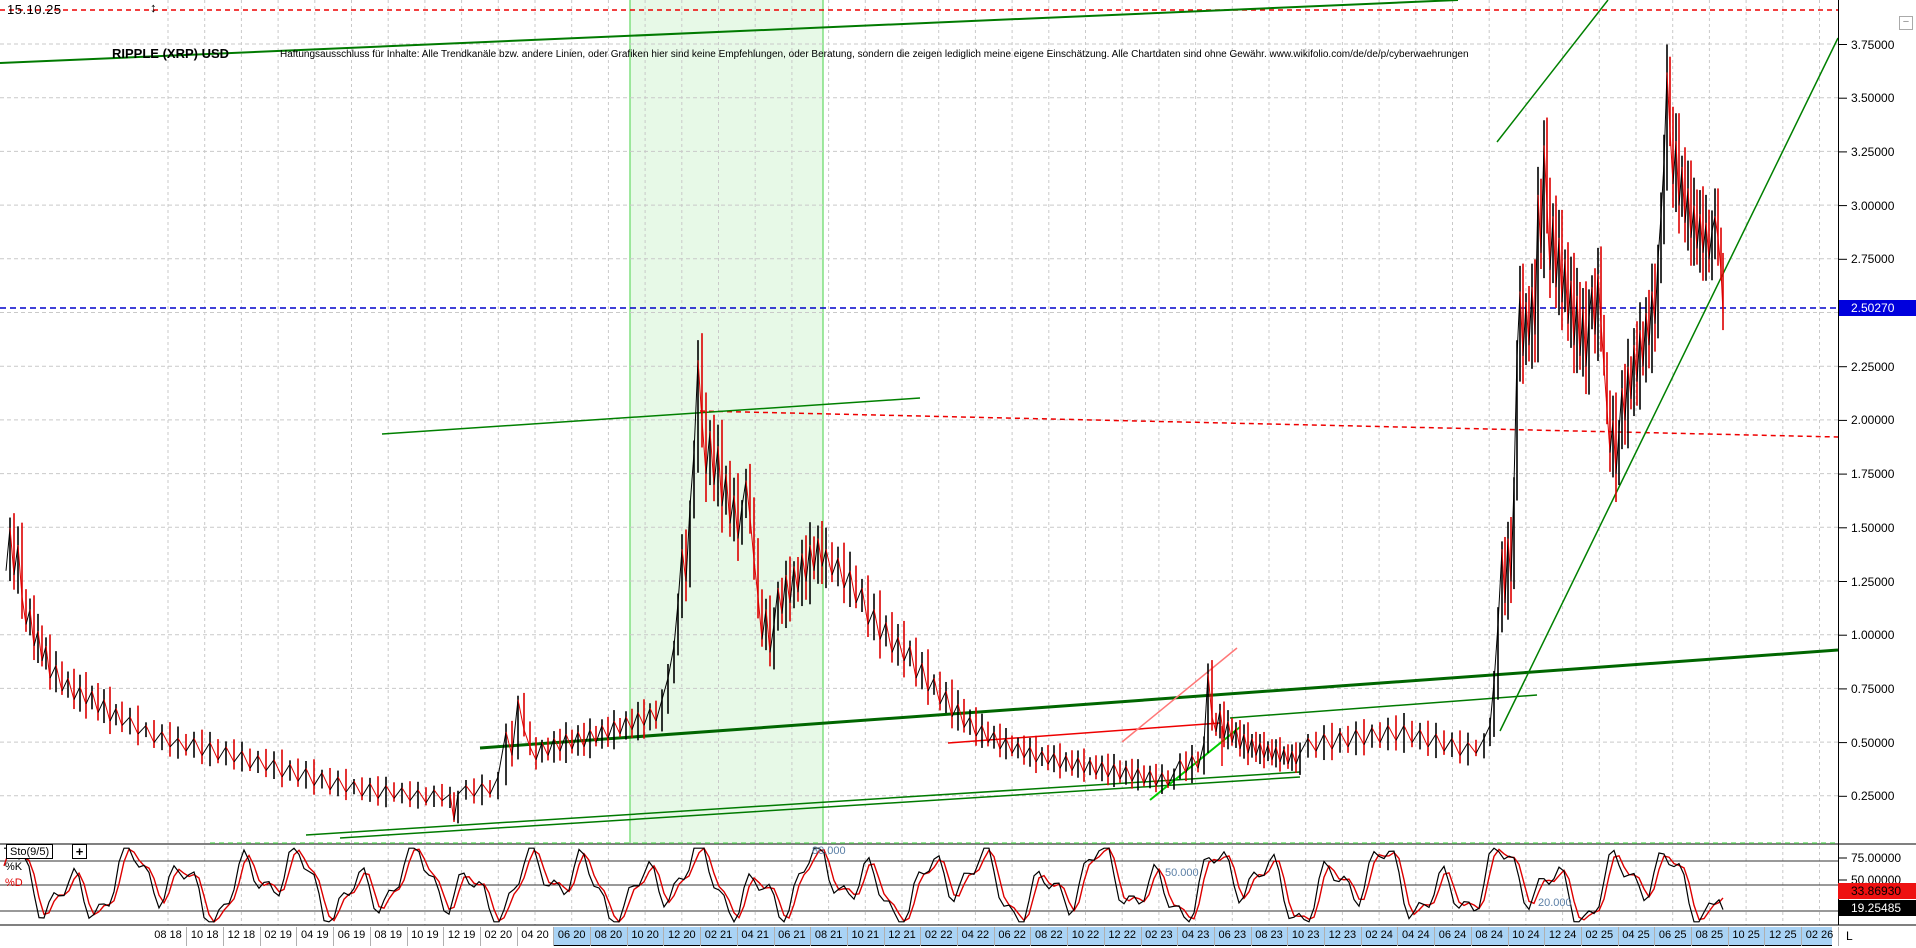 The height and width of the screenshot is (948, 1916). Describe the element at coordinates (608, 935) in the screenshot. I see `date-axis-label: 08 20` at that location.